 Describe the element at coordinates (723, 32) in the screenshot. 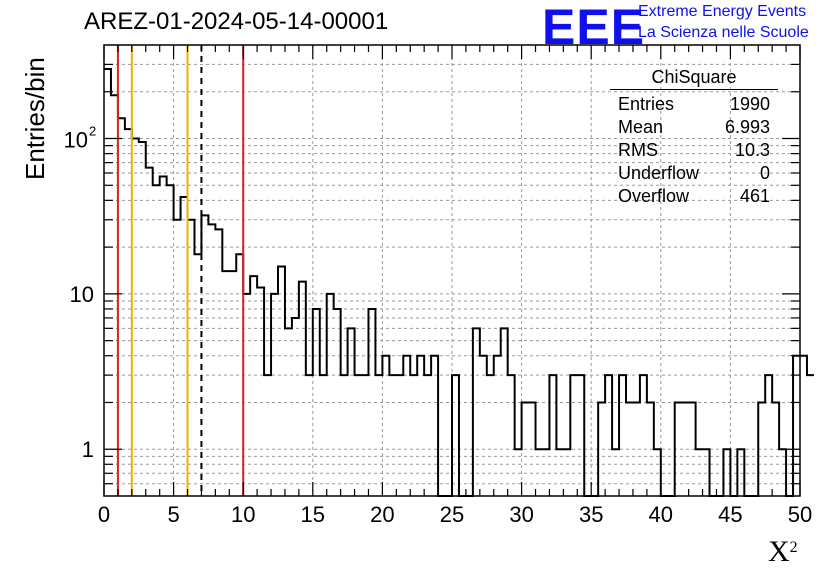

I see `logo-line-2: La Scienza nelle Scuole` at that location.